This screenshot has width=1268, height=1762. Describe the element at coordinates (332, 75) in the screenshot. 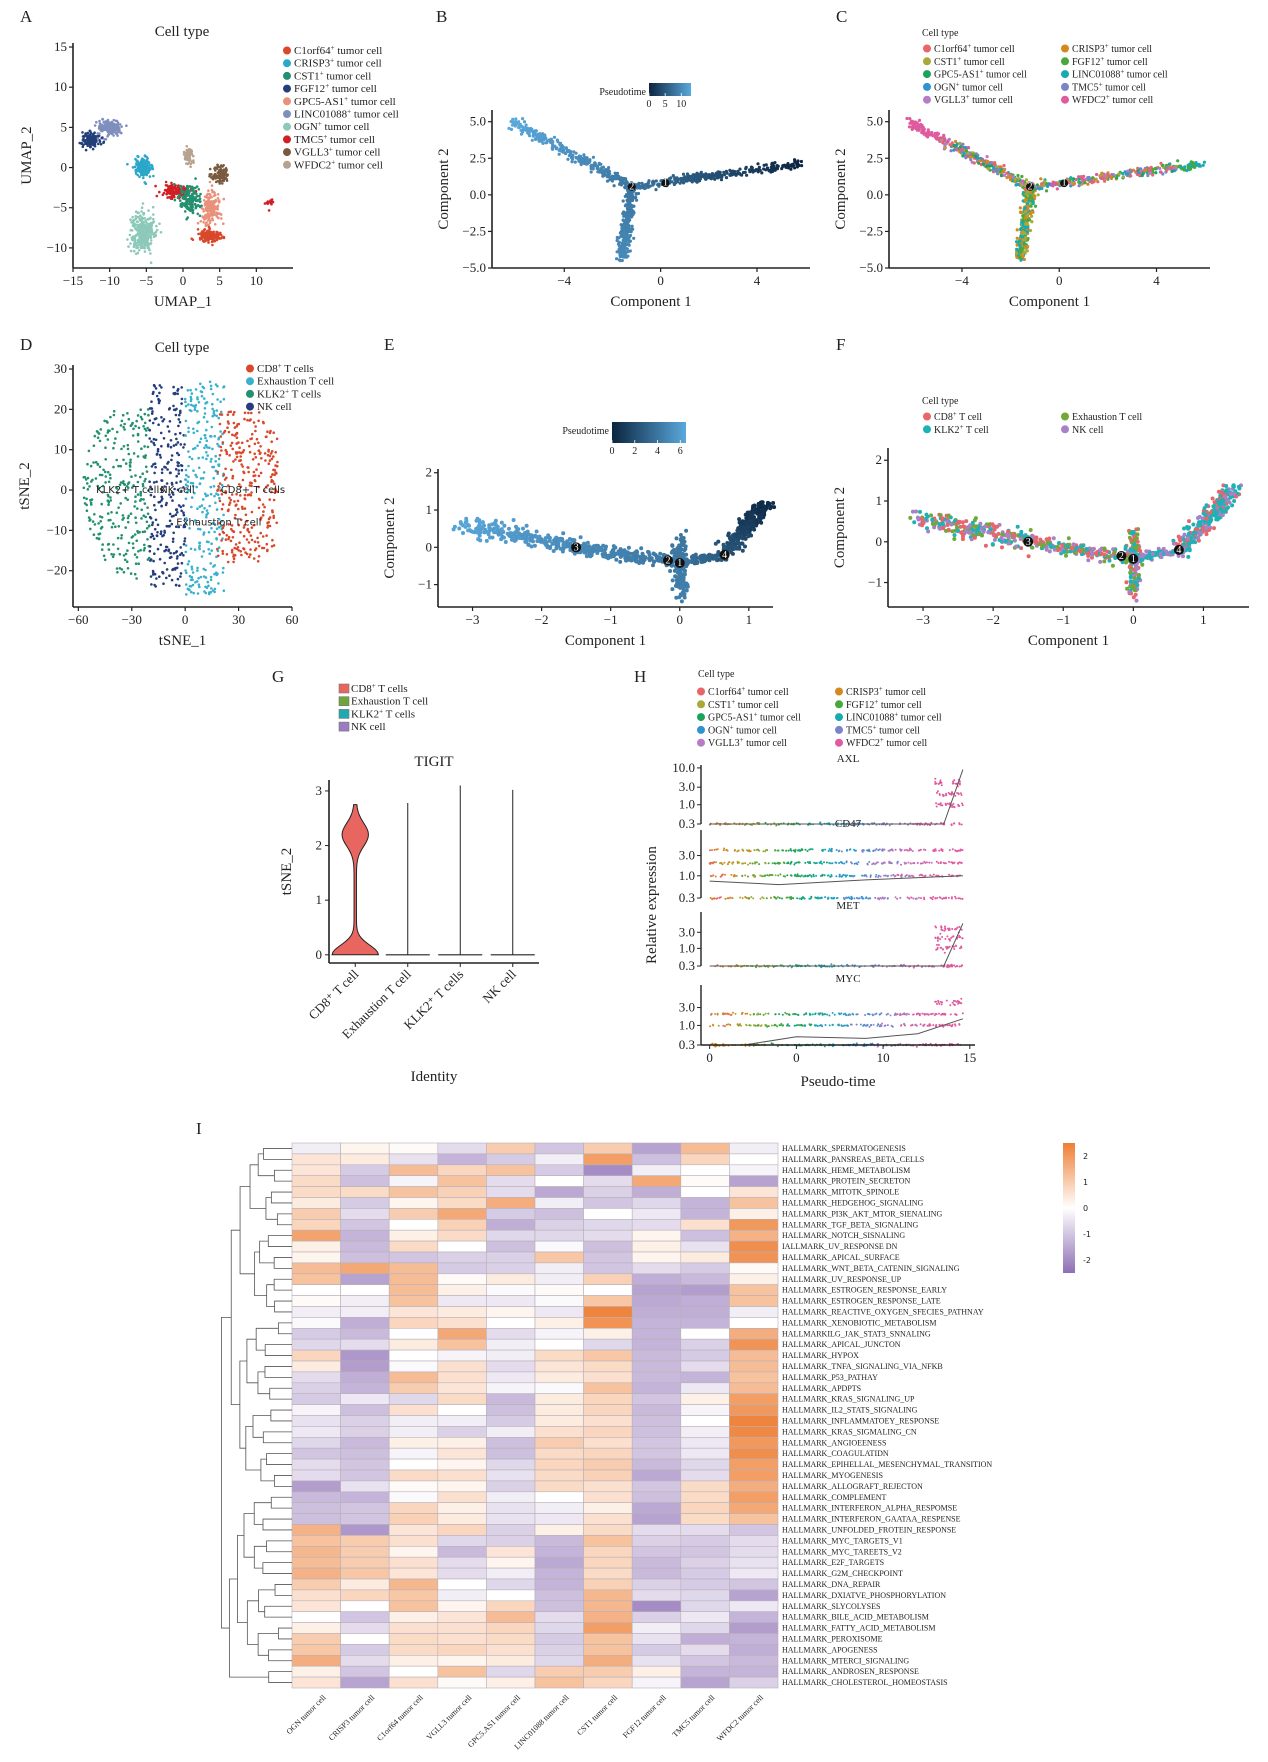

I see `legend-entry: CST1+ tumor cell` at that location.